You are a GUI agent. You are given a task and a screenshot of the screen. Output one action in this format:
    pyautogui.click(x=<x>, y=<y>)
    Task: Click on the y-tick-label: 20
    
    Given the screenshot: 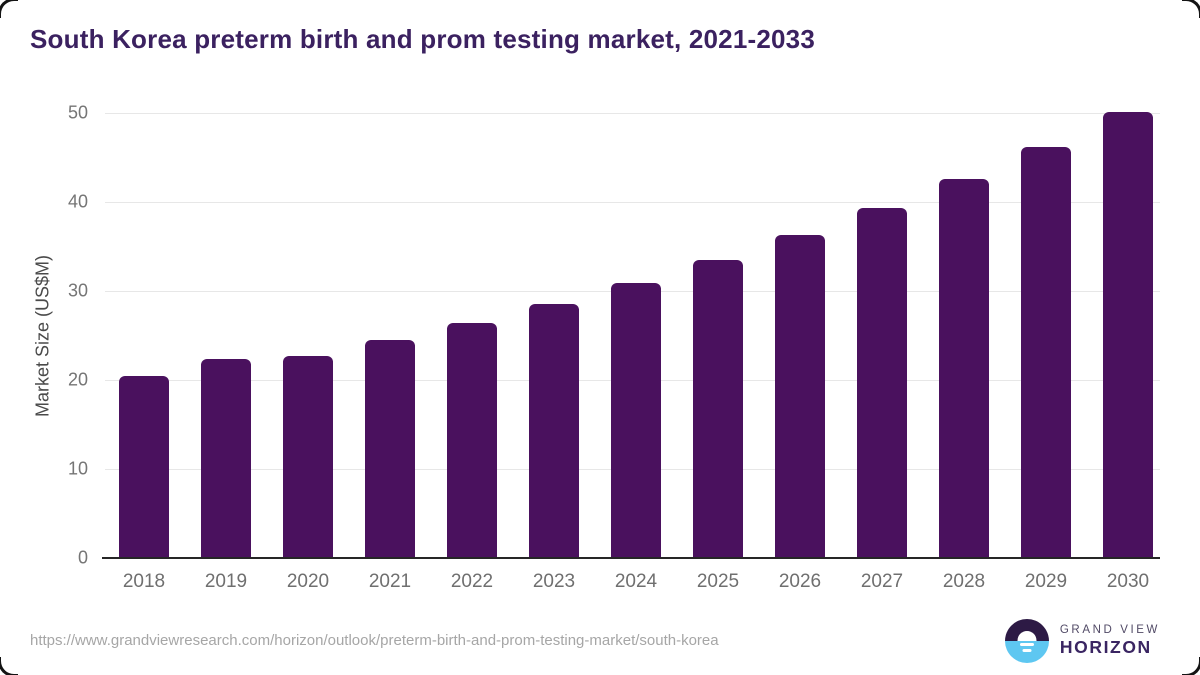 What is the action you would take?
    pyautogui.click(x=77, y=379)
    